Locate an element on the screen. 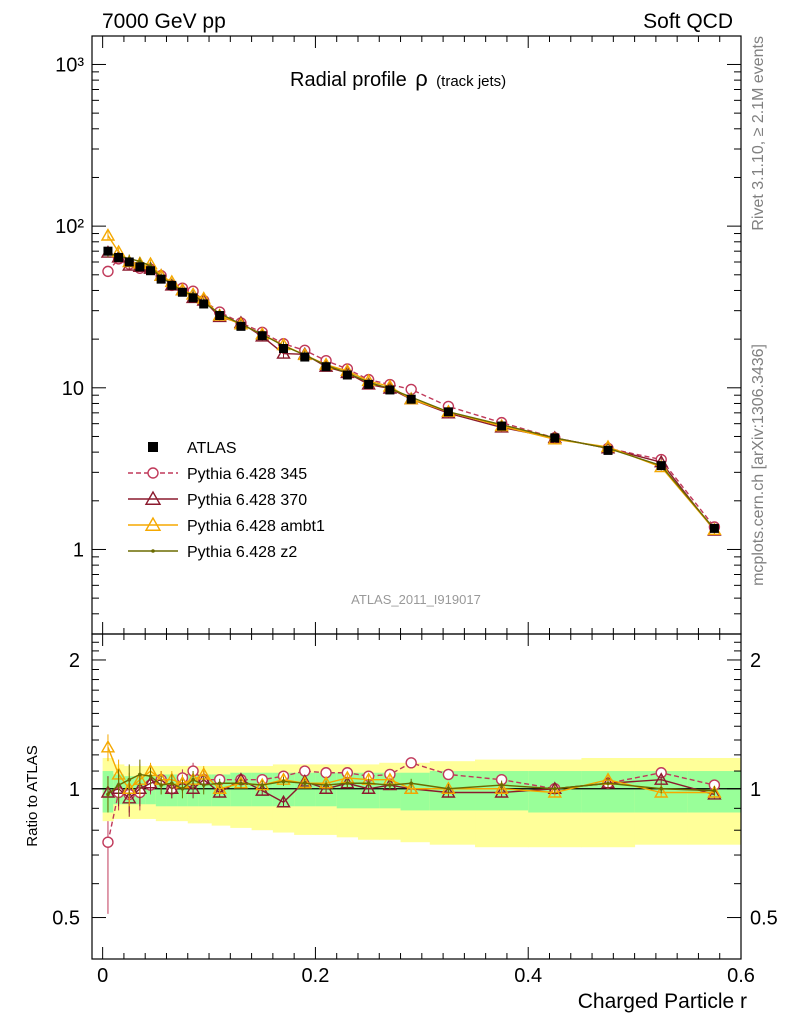 The height and width of the screenshot is (1024, 786). legend-label: Pythia 6.428 ambt1 is located at coordinates (256, 526).